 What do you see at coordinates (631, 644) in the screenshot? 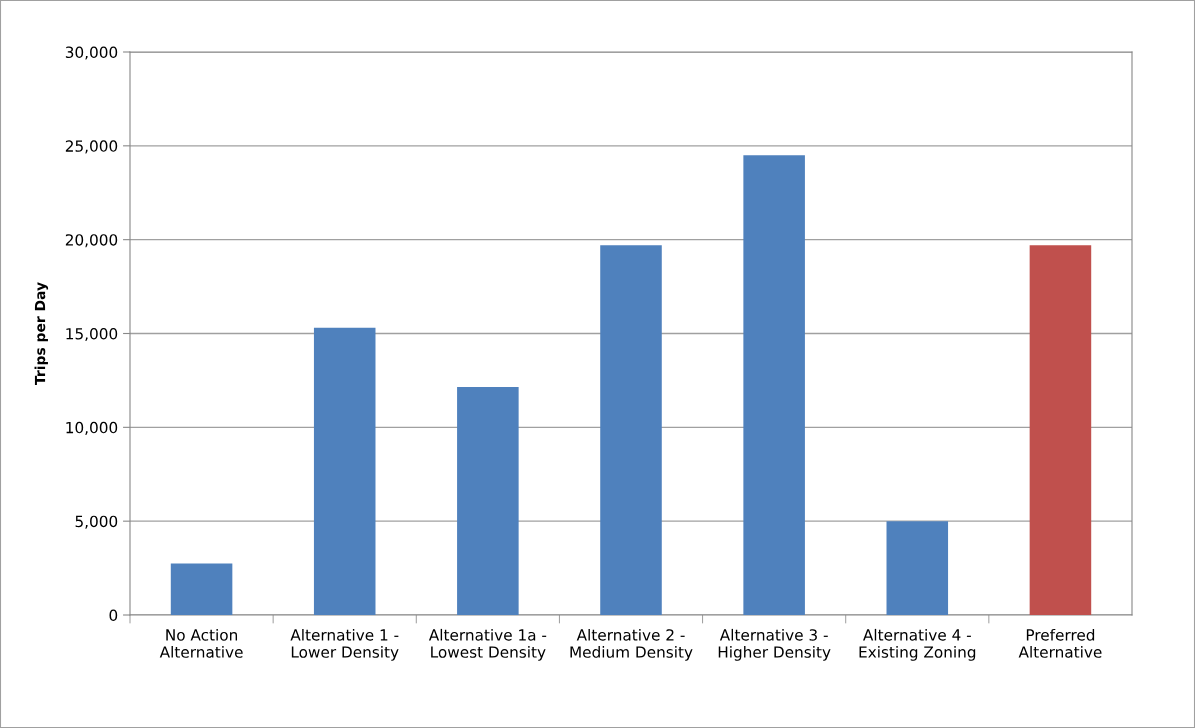
I see `x-tick-label: Alternative 2 - Medium Density` at bounding box center [631, 644].